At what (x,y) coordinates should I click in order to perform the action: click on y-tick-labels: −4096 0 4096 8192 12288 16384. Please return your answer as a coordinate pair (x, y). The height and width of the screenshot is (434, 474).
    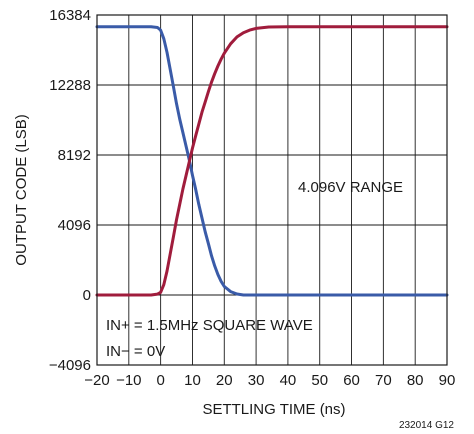
    Looking at the image, I should click on (70, 190).